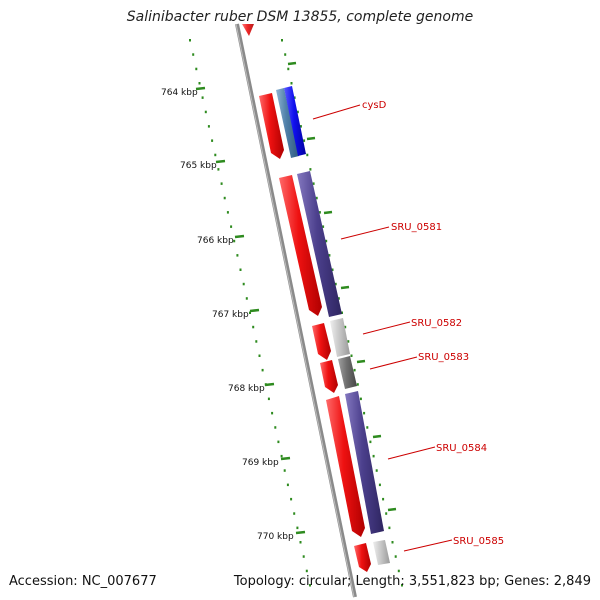 The image size is (600, 600). I want to click on cds-steel-cysD-neighbor, so click(287, 123).